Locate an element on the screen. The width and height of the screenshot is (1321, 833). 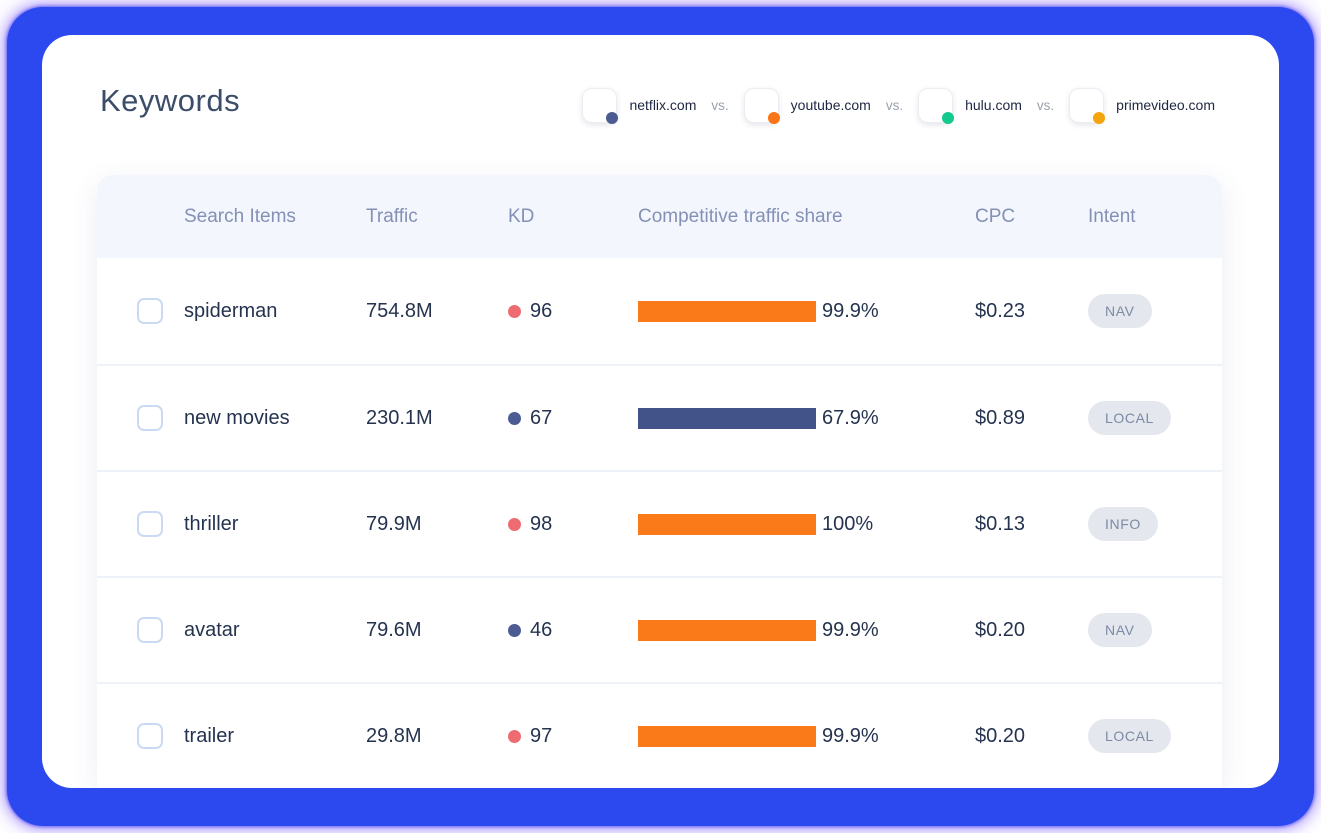
competitor-chip: primevideo.com is located at coordinates (1142, 105).